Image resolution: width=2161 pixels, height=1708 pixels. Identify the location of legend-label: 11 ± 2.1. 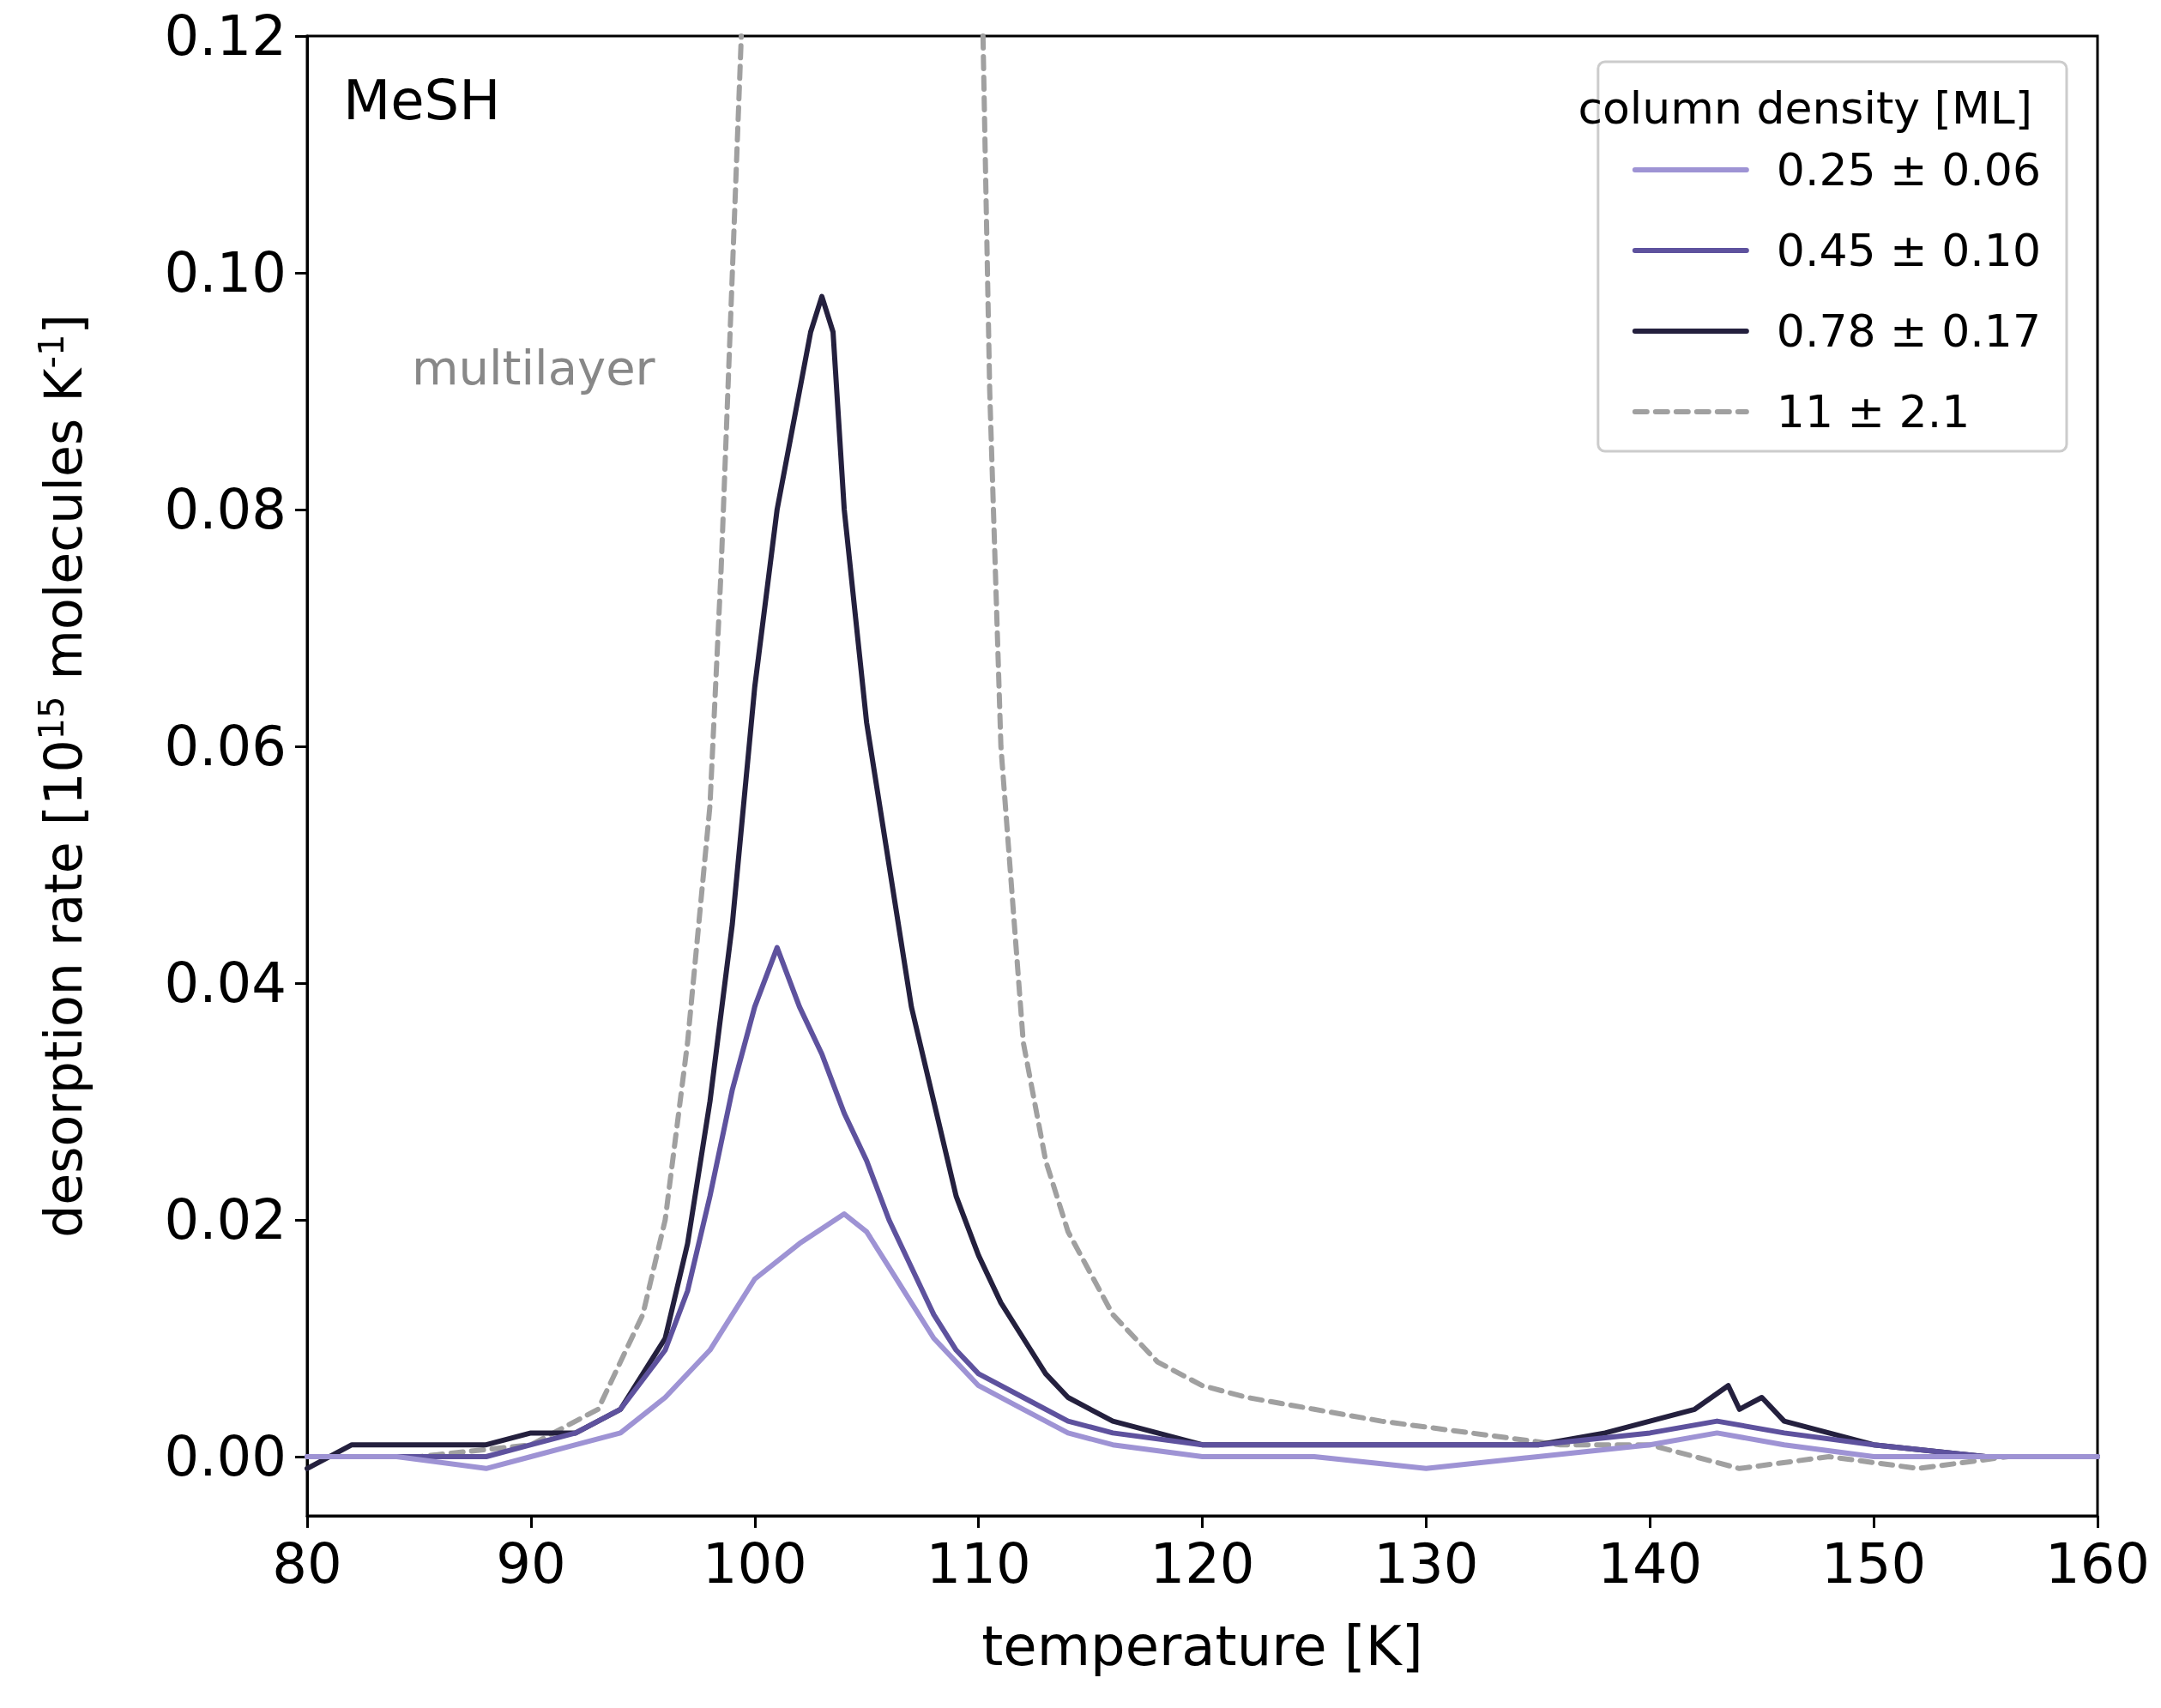
(1874, 412).